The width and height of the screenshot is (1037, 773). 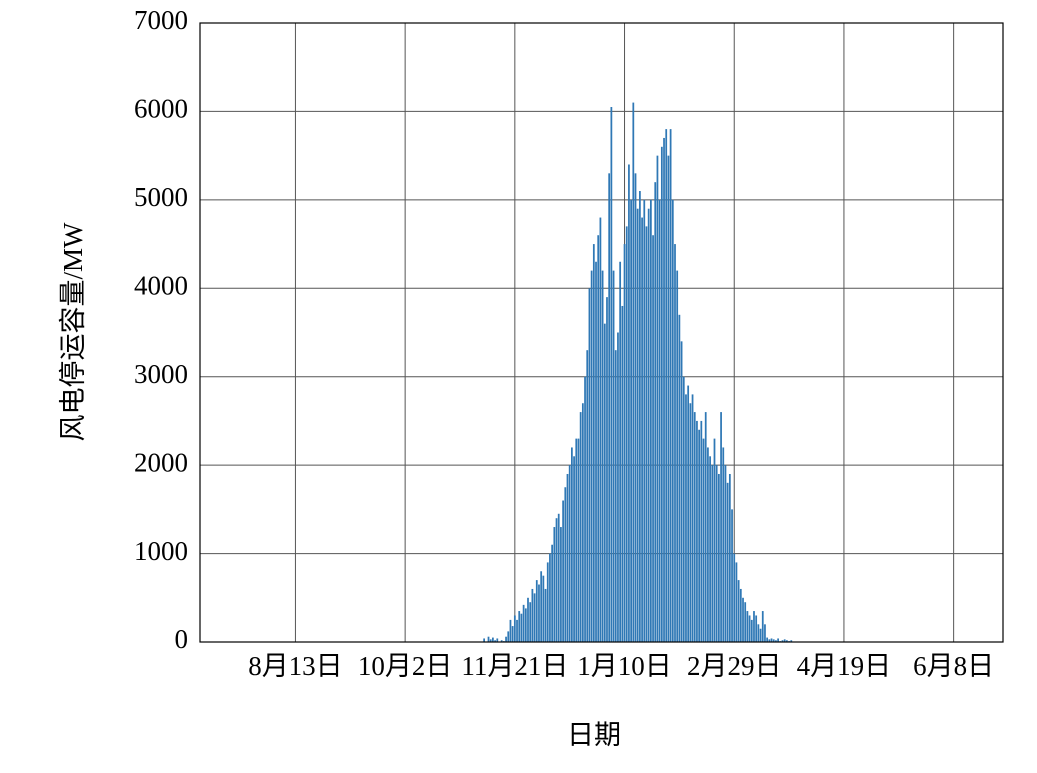 I want to click on y-axis-label: 风电停运容量/MW, so click(x=73, y=332).